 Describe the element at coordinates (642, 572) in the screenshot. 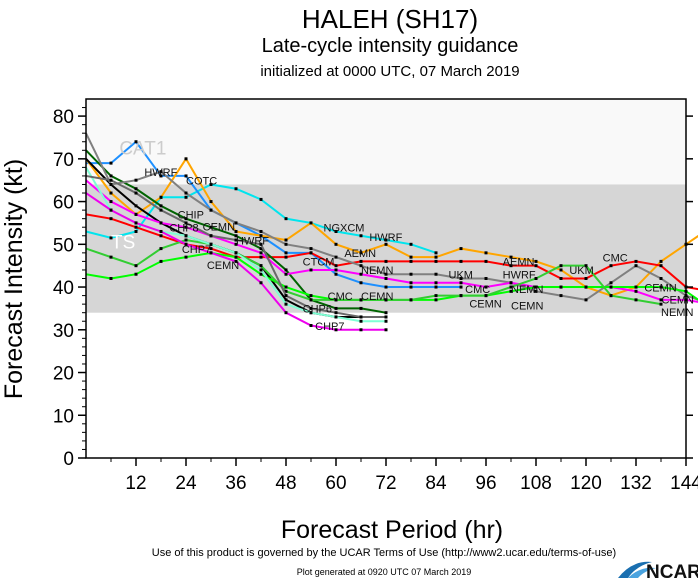

I see `ncar-logo-swoosh` at that location.